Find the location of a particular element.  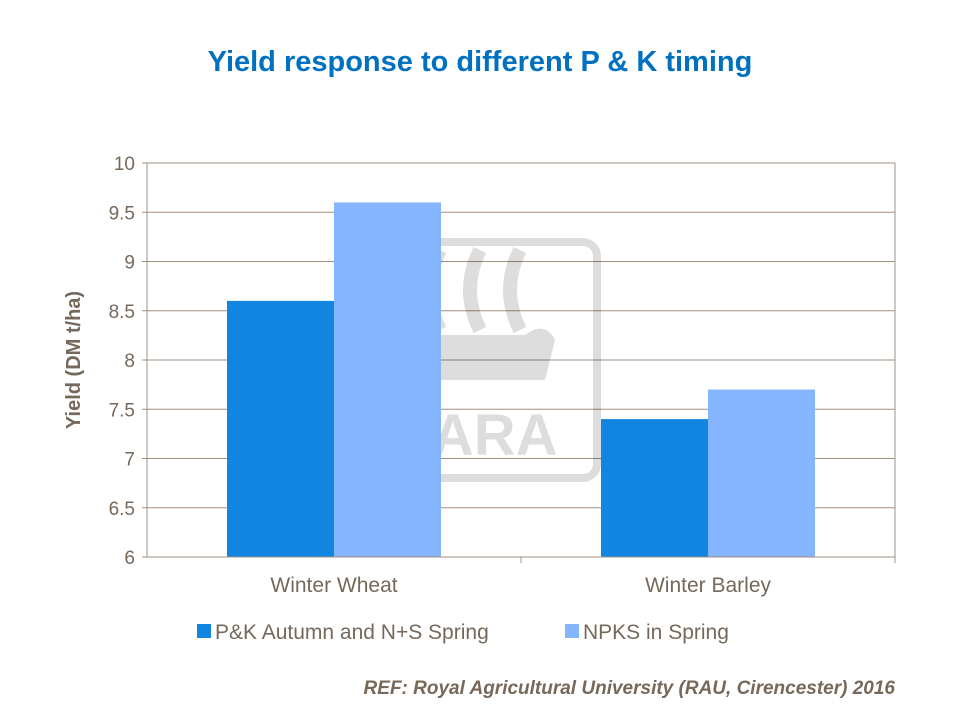

y-tick-label: 8 is located at coordinates (129, 361).